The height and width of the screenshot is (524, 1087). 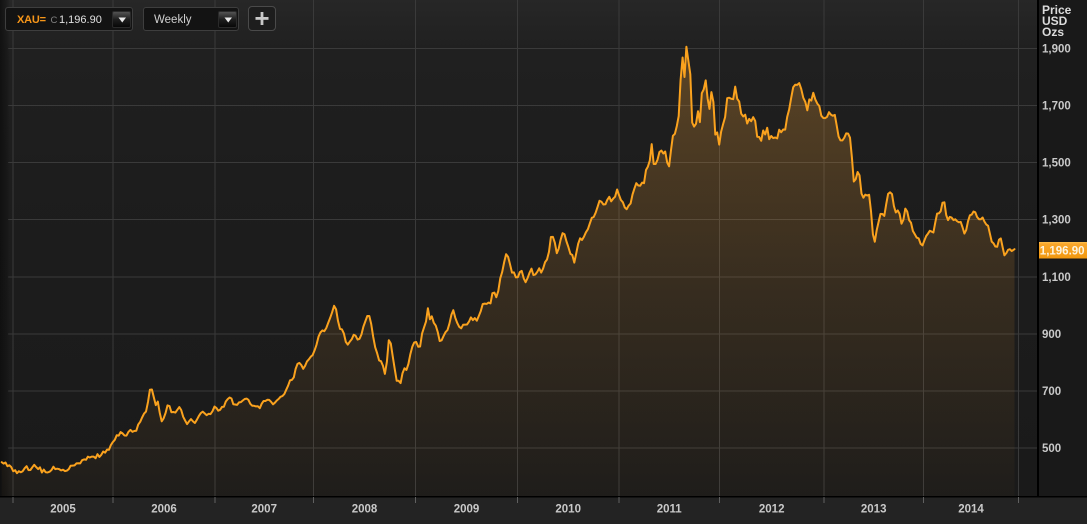 I want to click on svg-text: 1,900, so click(x=1056, y=49).